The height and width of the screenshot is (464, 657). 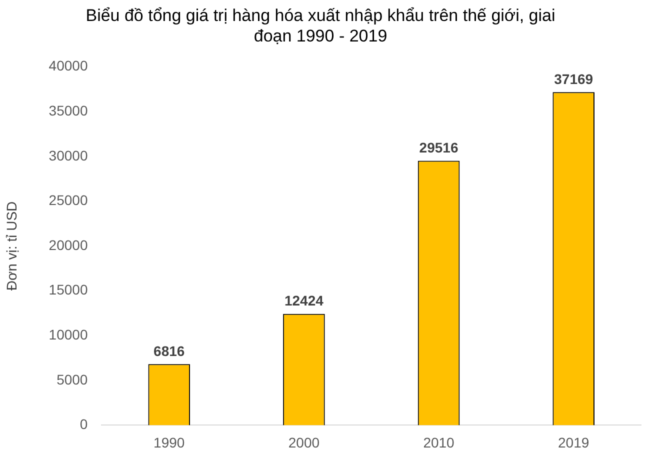 I want to click on y-tick-label: 10000, so click(x=68, y=334).